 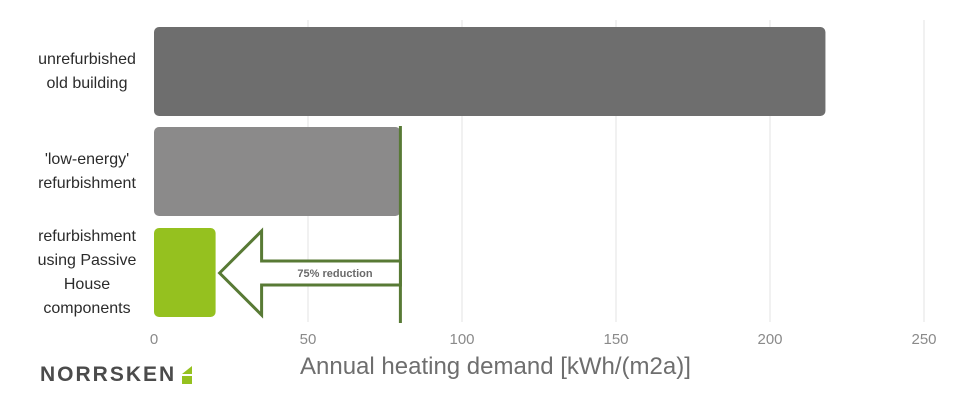 What do you see at coordinates (87, 59) in the screenshot?
I see `category-label-line: unrefurbished` at bounding box center [87, 59].